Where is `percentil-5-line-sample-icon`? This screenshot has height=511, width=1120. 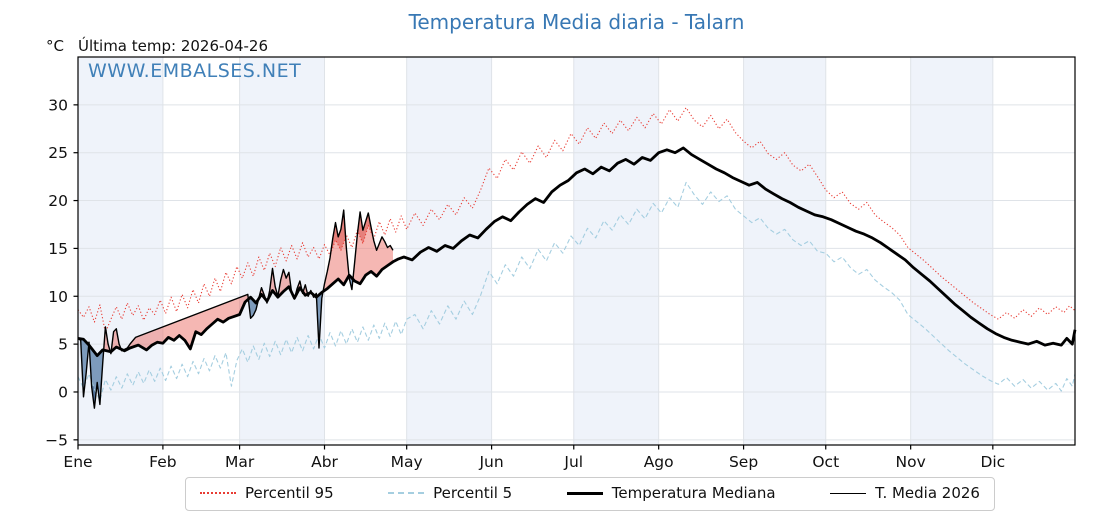 percentil-5-line-sample-icon is located at coordinates (406, 493).